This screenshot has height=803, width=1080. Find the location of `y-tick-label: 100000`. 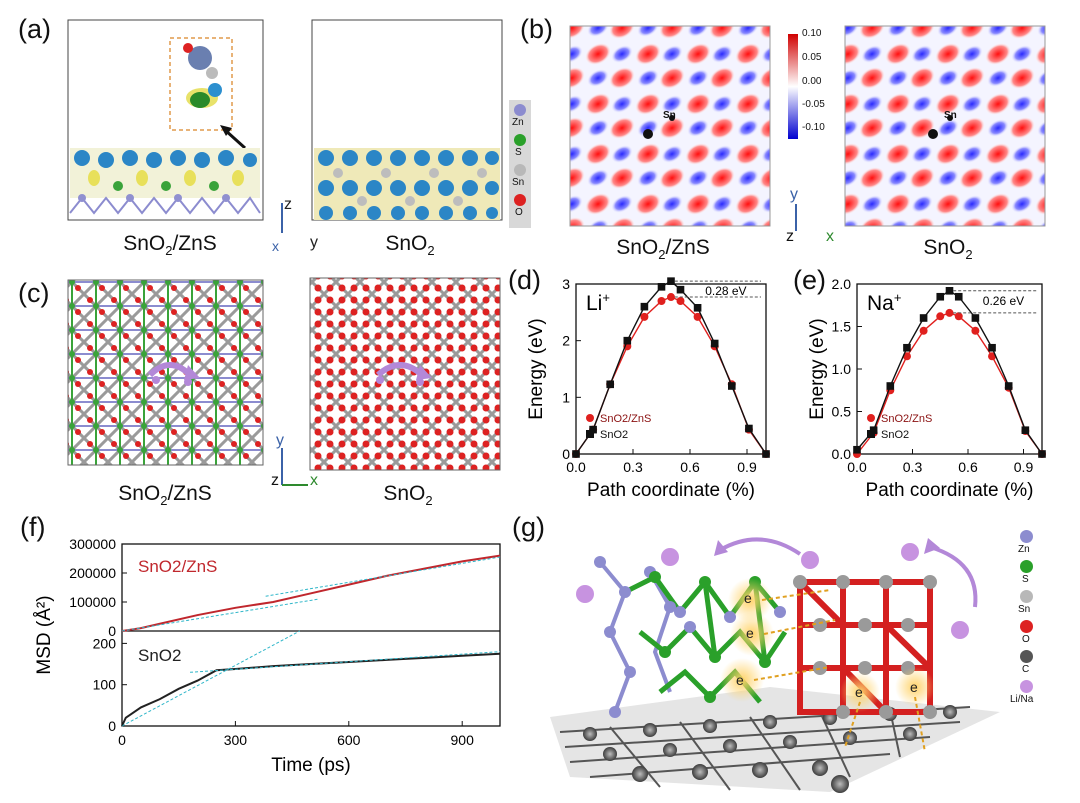

y-tick-label: 100000 is located at coordinates (92, 602).